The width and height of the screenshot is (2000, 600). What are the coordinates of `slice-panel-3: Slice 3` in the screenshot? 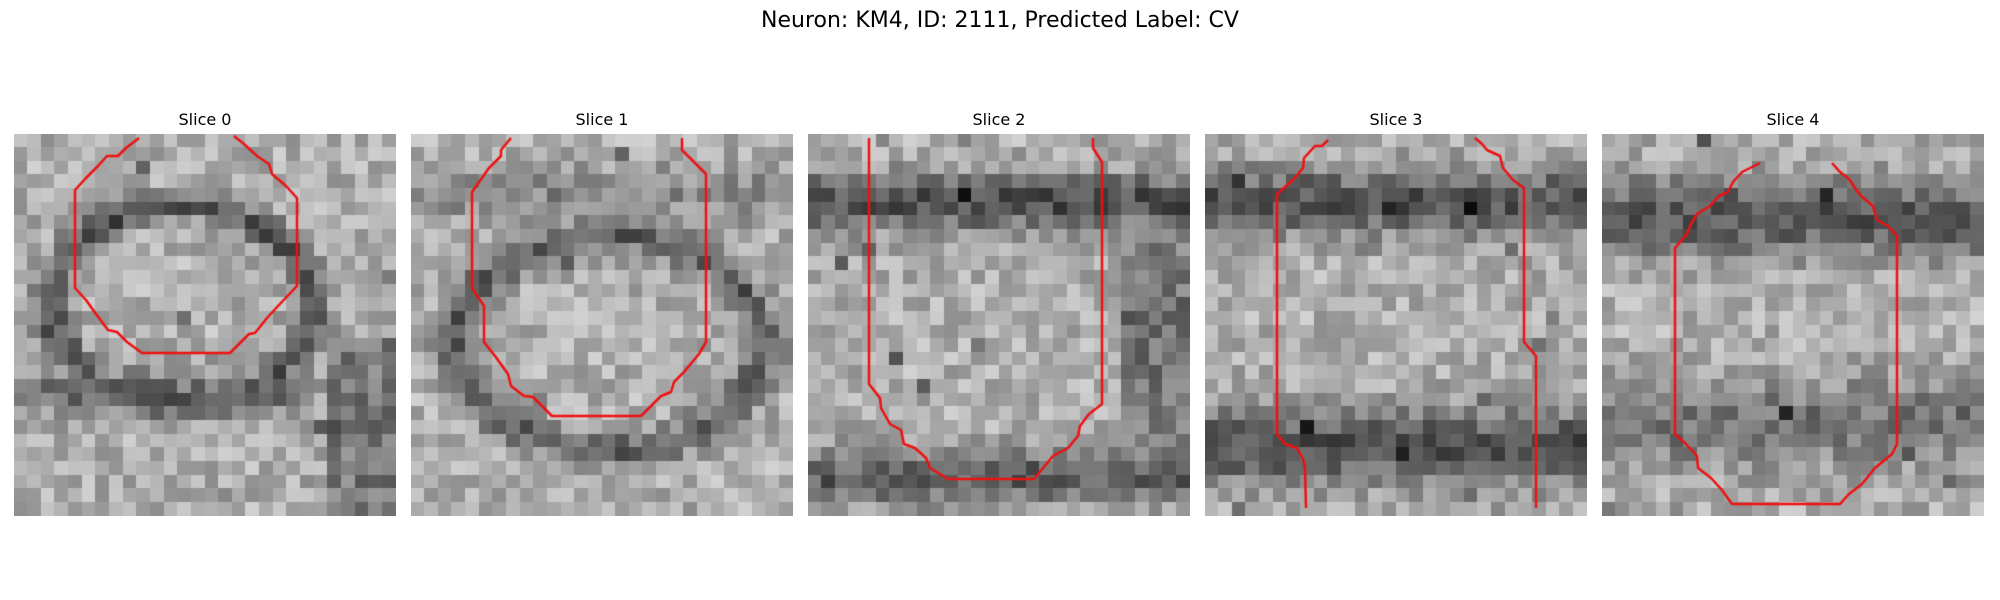 It's located at (1396, 313).